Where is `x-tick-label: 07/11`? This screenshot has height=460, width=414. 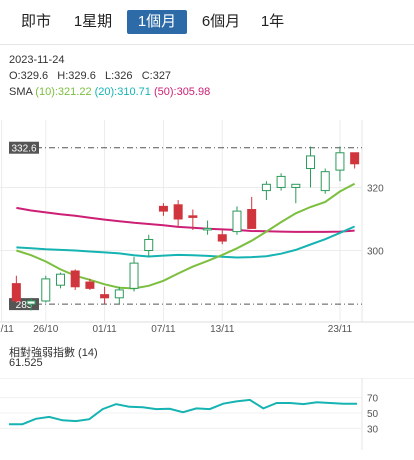
x-tick-label: 07/11 is located at coordinates (163, 329).